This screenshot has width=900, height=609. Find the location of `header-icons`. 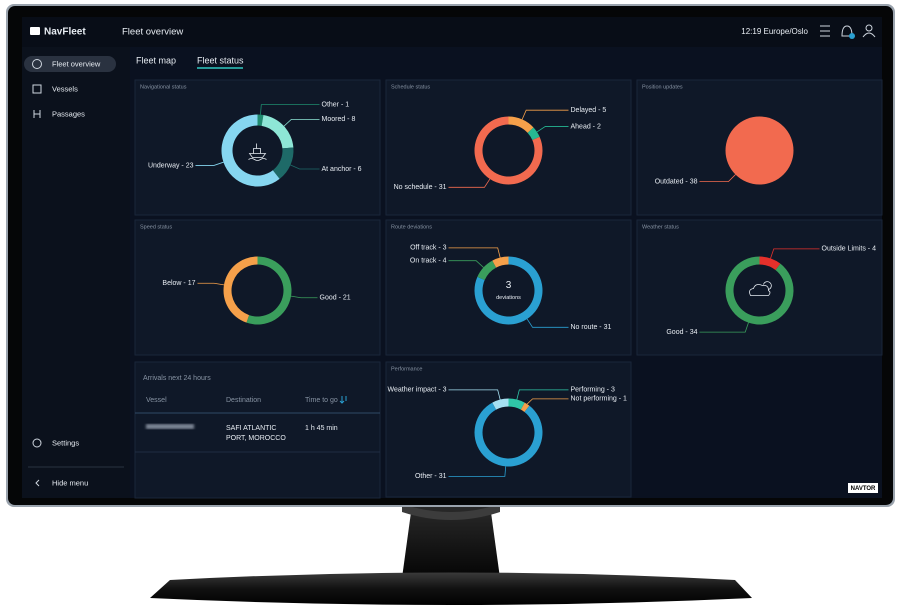

header-icons is located at coordinates (848, 31).